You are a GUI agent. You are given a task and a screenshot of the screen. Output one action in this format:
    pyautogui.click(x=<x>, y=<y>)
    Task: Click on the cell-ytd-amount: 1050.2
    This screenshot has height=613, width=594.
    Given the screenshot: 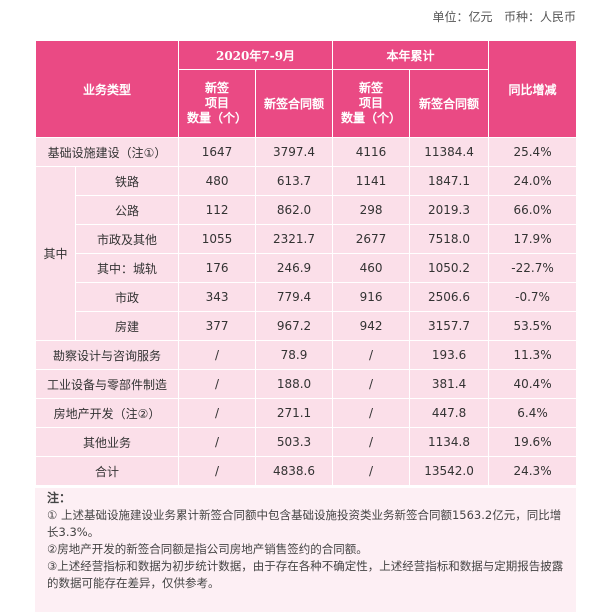 What is the action you would take?
    pyautogui.click(x=449, y=268)
    